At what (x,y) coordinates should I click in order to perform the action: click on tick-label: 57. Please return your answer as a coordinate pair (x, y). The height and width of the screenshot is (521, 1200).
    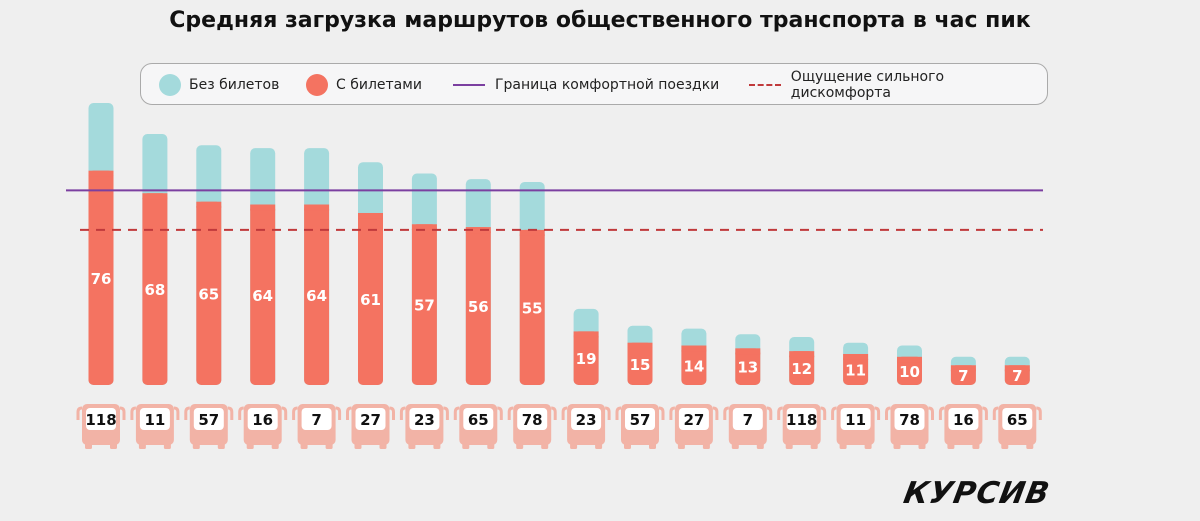
    Looking at the image, I should click on (640, 420).